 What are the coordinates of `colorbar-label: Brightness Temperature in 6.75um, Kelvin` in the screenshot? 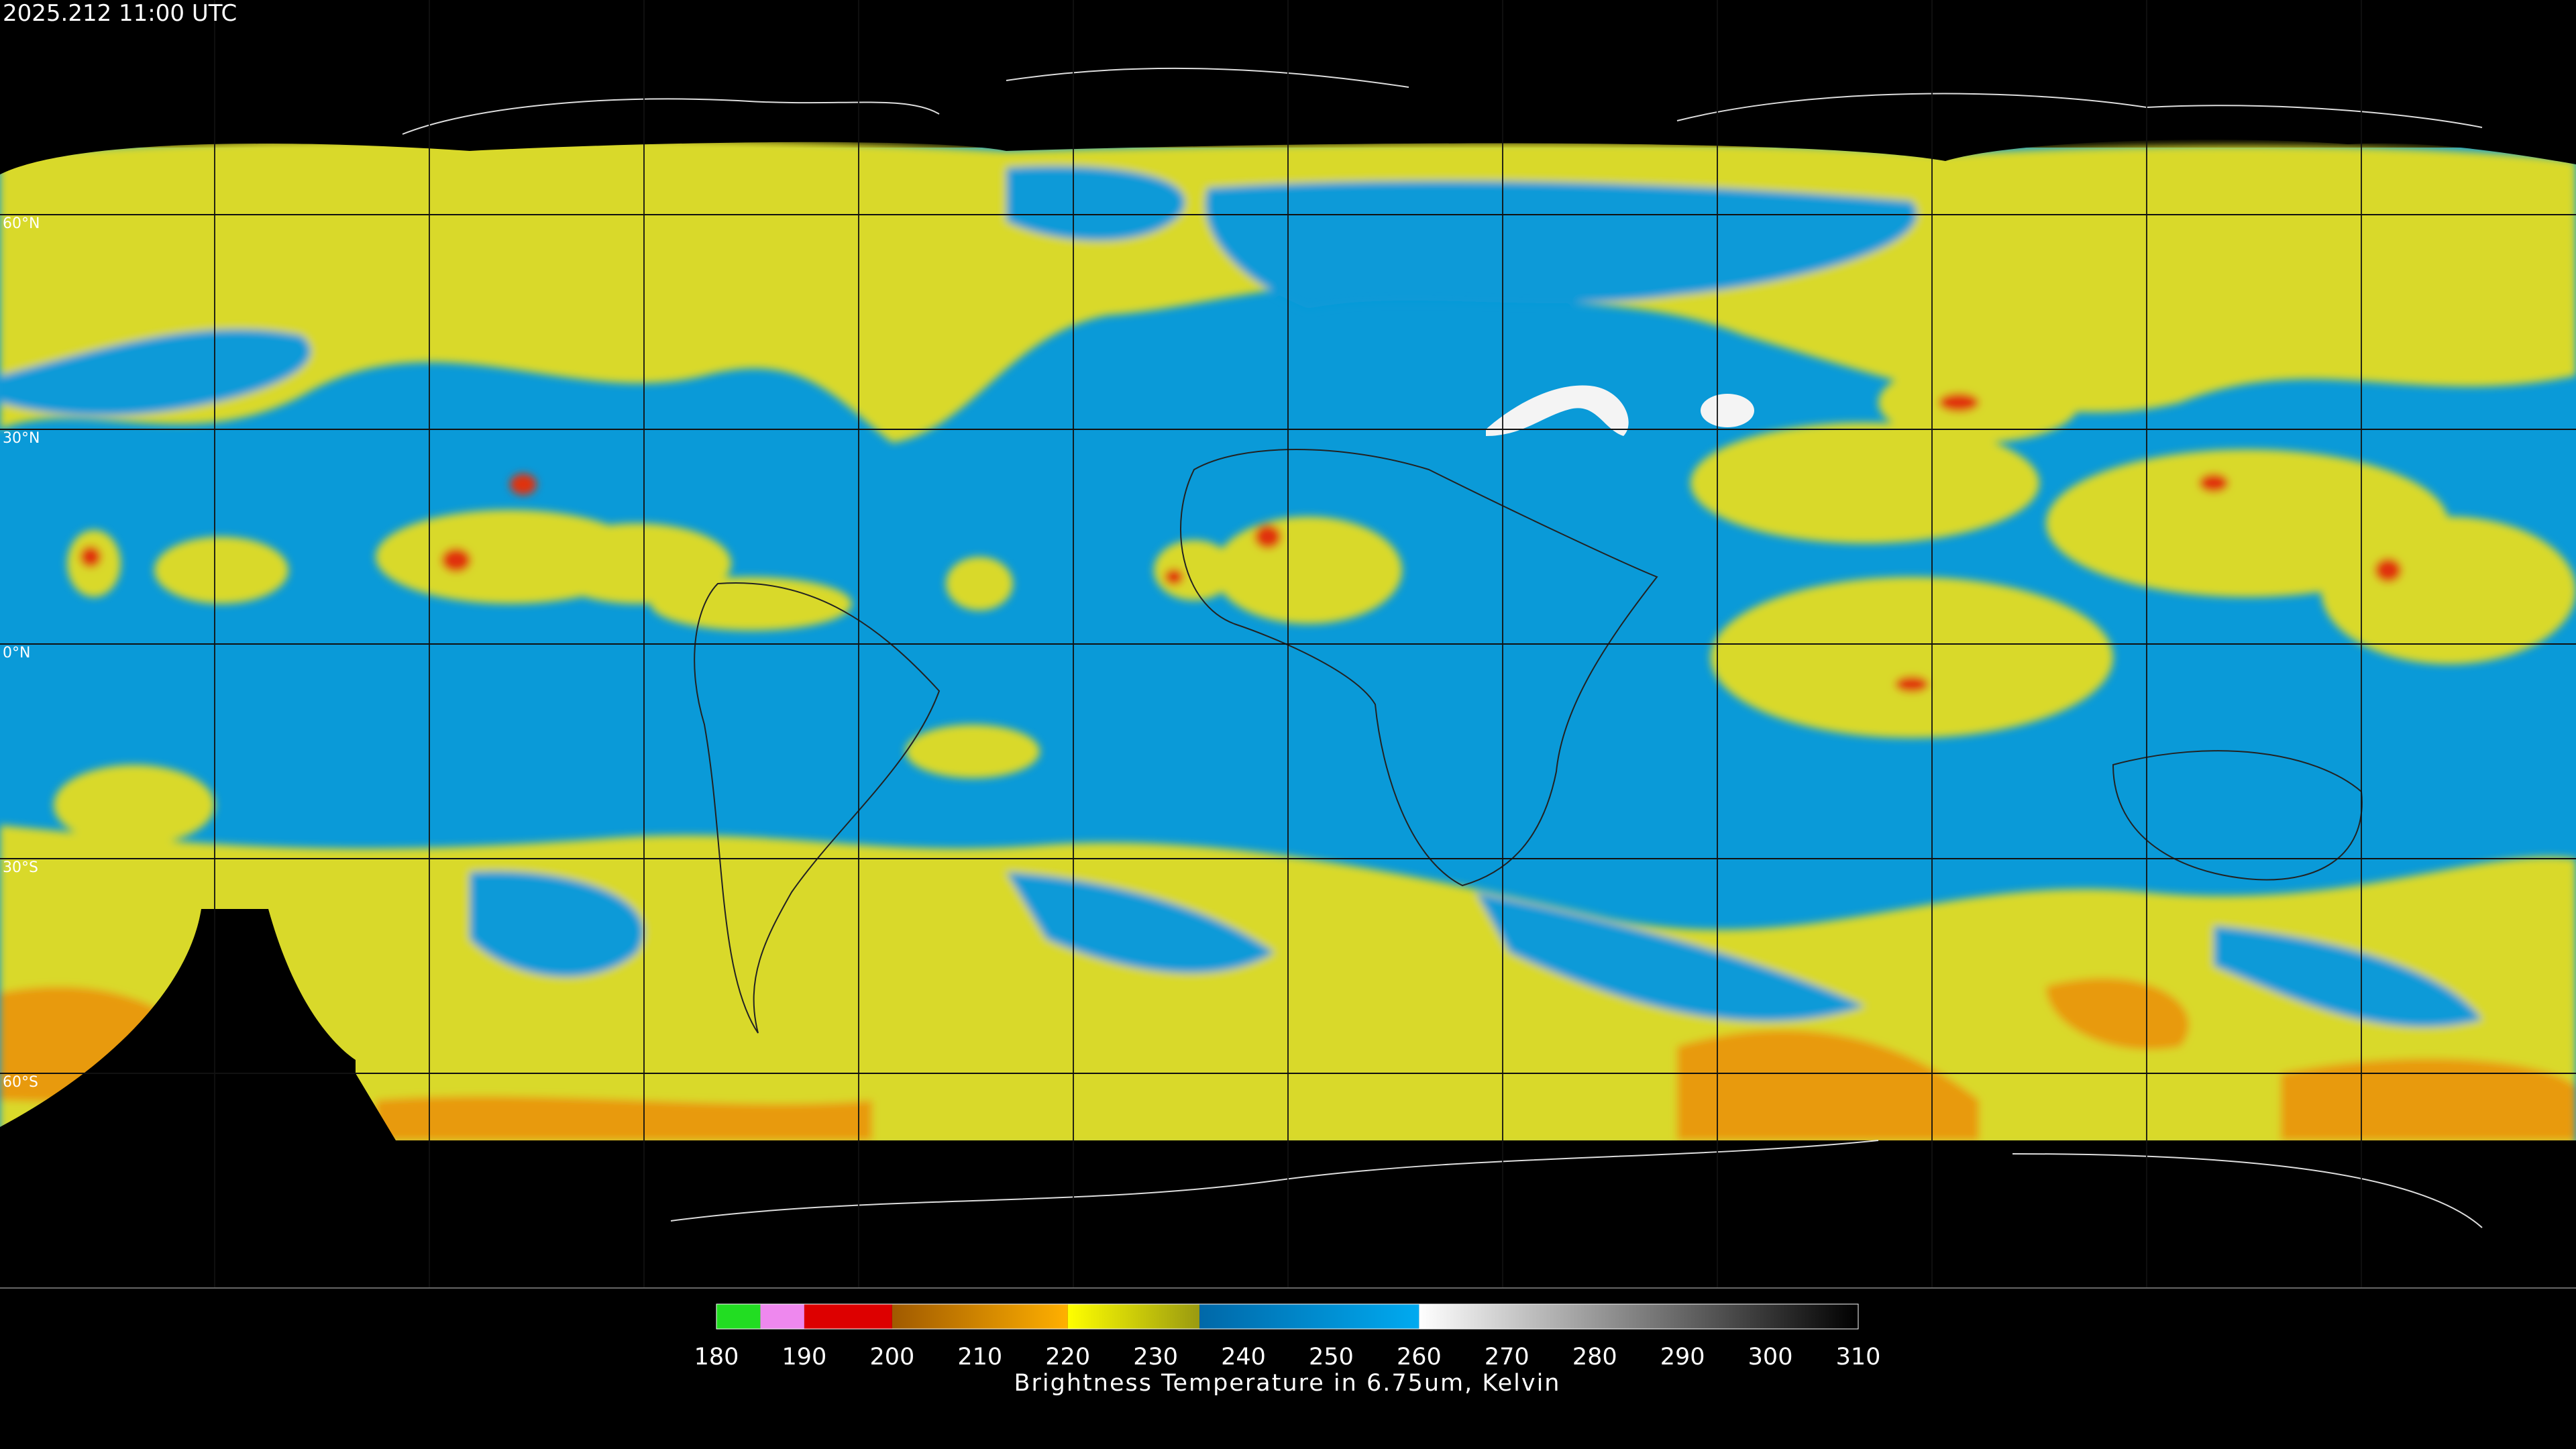 It's located at (1287, 1383).